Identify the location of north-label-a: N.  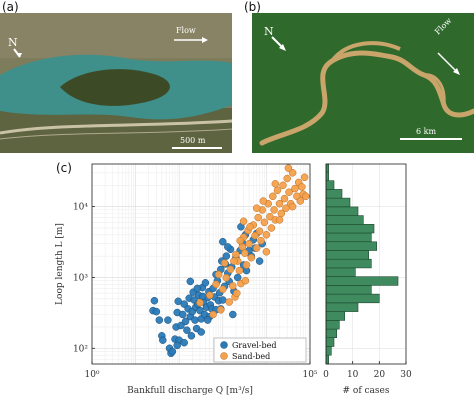
(13, 42).